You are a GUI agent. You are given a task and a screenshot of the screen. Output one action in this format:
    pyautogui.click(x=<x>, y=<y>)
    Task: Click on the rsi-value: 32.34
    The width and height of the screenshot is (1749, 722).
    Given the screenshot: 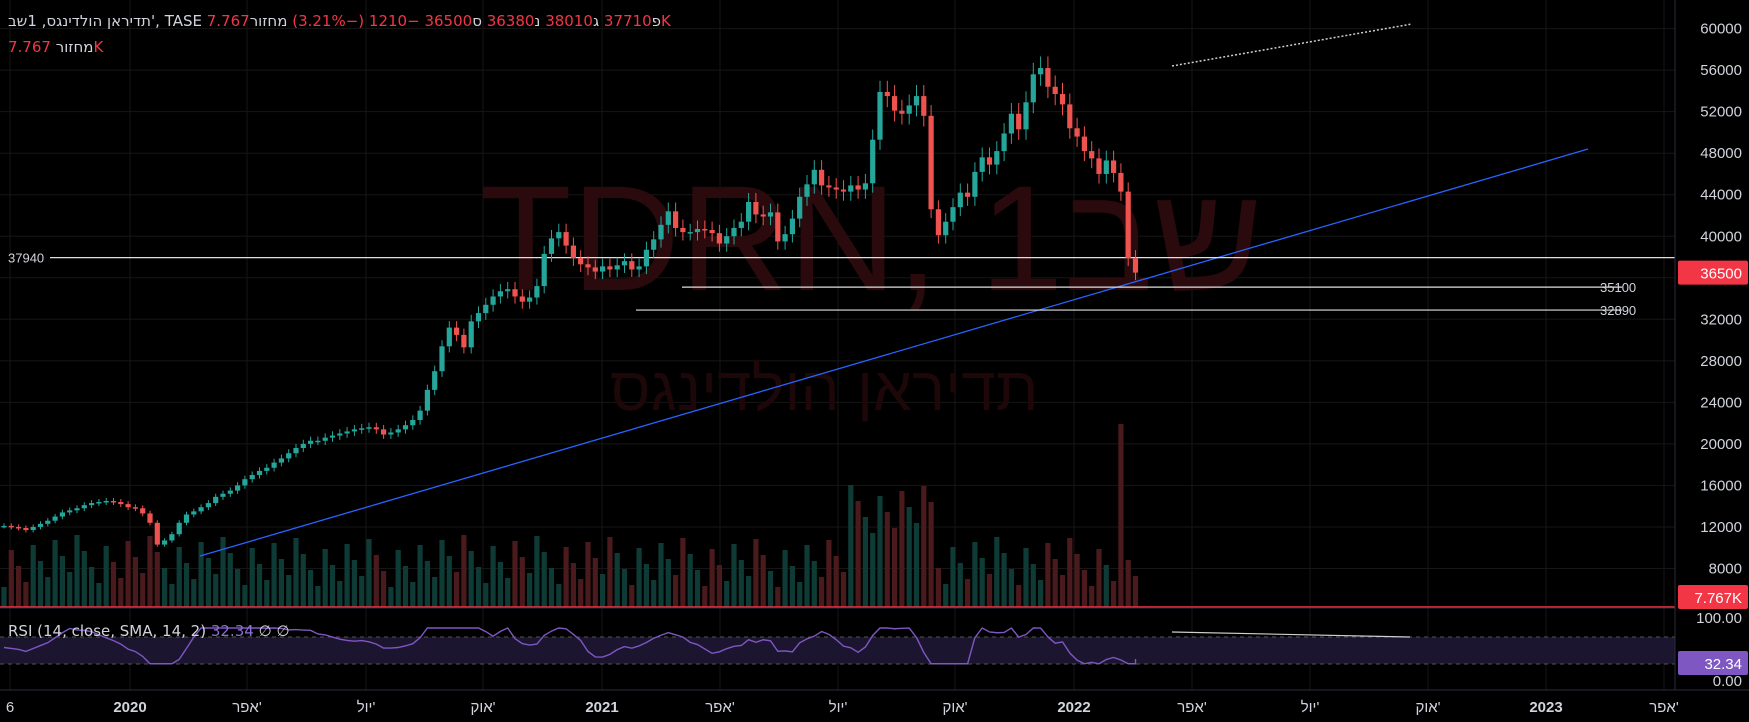 What is the action you would take?
    pyautogui.click(x=232, y=631)
    